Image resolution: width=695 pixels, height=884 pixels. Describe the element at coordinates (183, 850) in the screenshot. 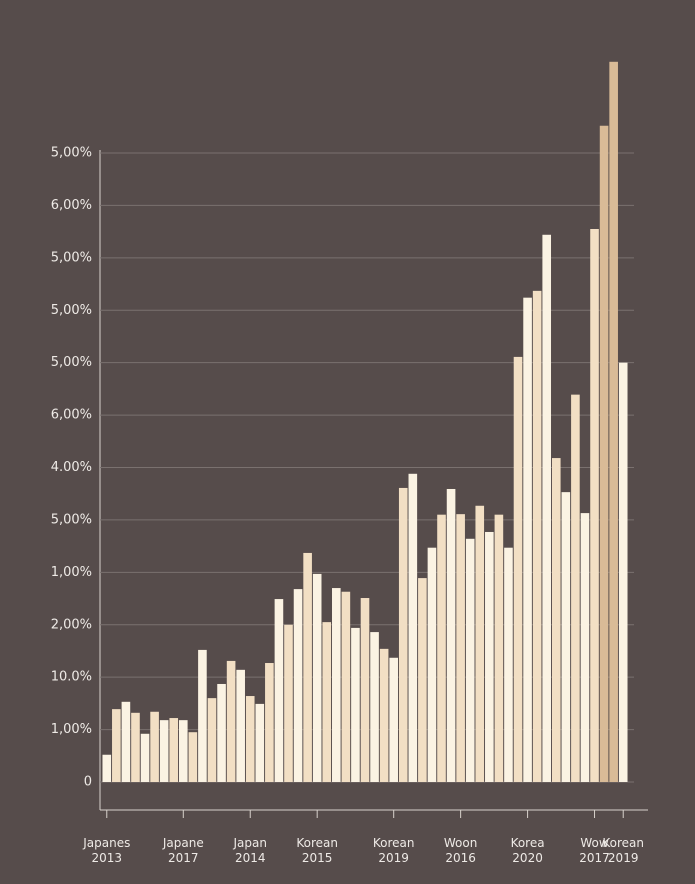

I see `x-tick-label: Japane 2017` at that location.